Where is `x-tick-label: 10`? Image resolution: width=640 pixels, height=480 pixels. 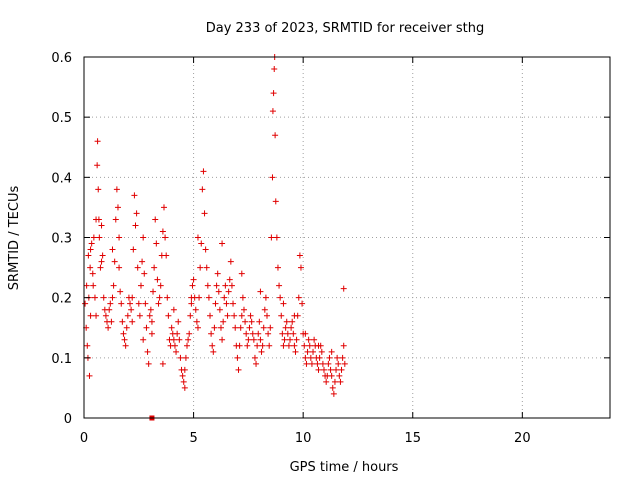
x-tick-label: 10 is located at coordinates (303, 438).